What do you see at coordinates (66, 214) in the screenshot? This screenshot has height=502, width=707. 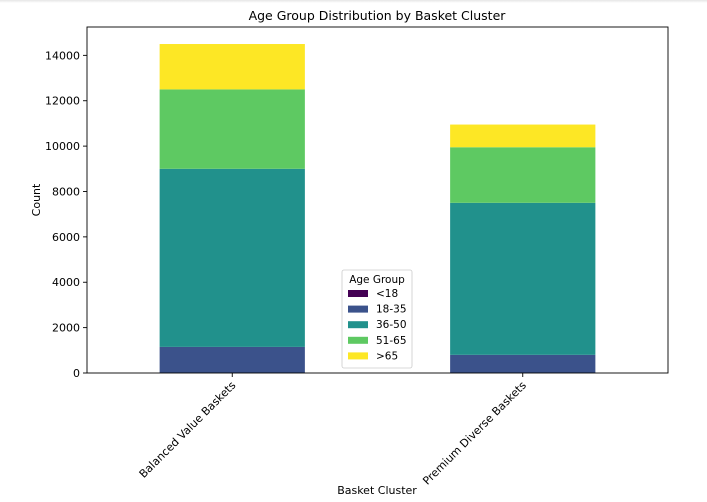 I see `y-axis: 0 2000 4000 6000 8000 10000 12000 14000` at bounding box center [66, 214].